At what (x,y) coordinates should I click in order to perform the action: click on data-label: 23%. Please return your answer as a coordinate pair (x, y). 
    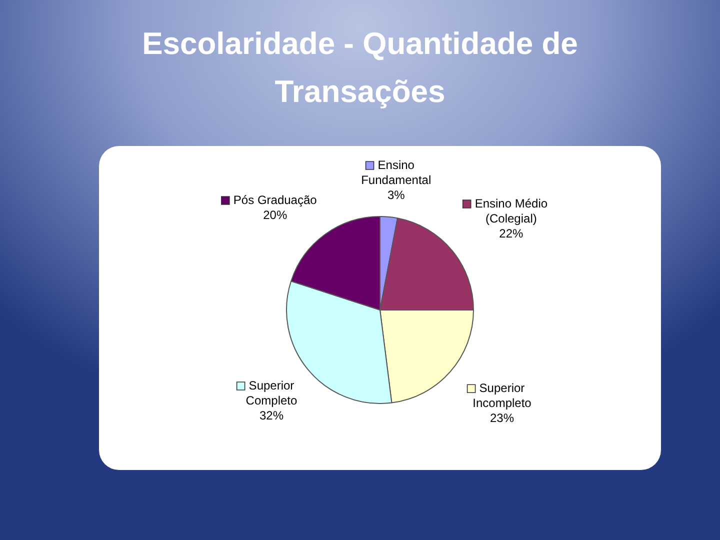
    Looking at the image, I should click on (502, 417).